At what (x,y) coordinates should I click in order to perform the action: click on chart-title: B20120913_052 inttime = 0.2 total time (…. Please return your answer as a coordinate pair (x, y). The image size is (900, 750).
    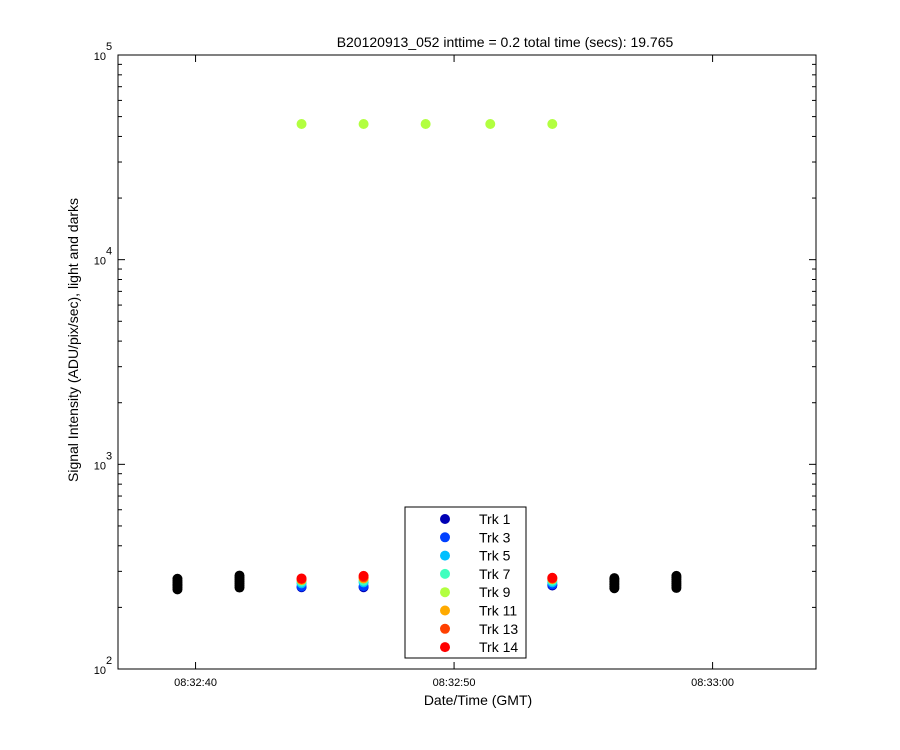
    Looking at the image, I should click on (505, 42).